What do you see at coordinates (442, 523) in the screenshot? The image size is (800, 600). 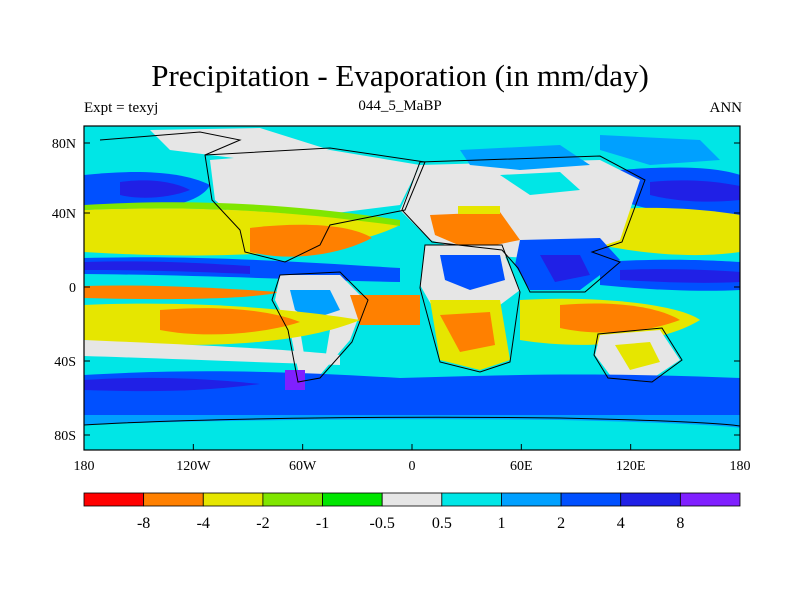 I see `colorbar-label: 0.5` at bounding box center [442, 523].